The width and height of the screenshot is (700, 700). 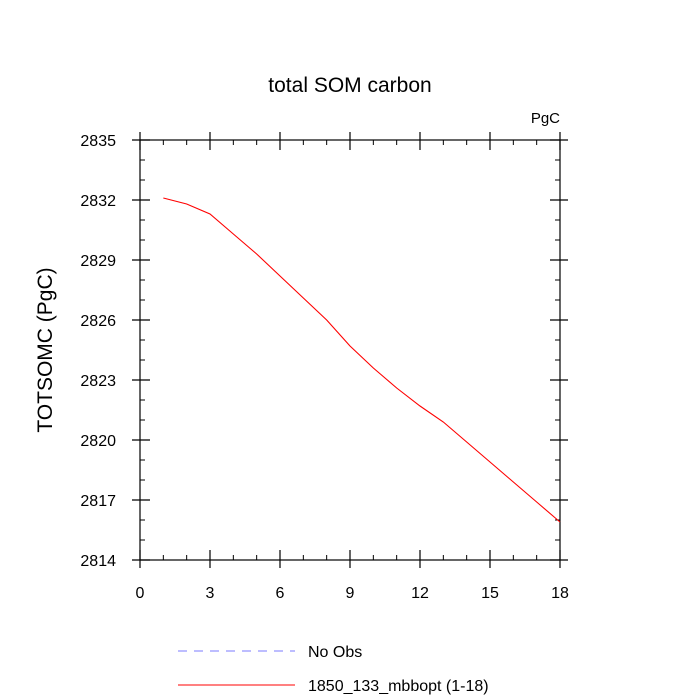 I want to click on x-tick-label: 3, so click(x=210, y=593).